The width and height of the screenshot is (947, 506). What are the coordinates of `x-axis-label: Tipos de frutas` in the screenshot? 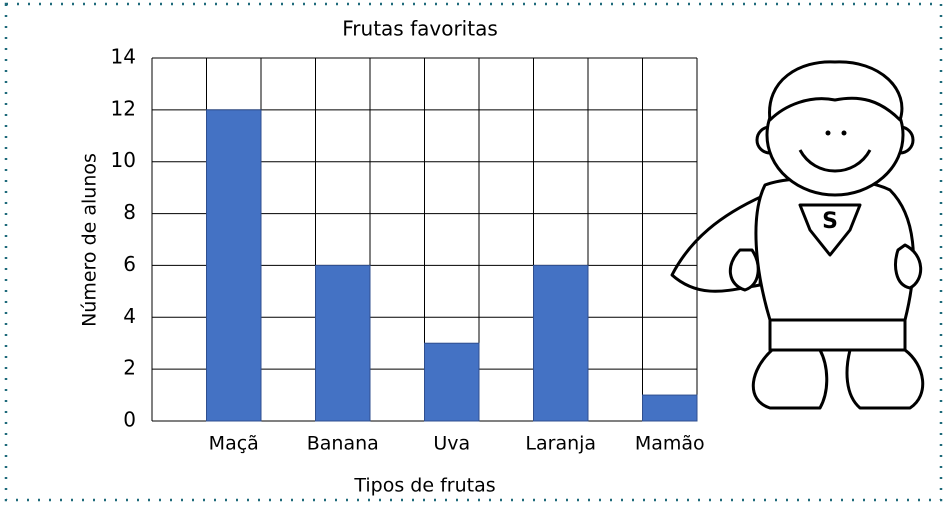 It's located at (424, 486).